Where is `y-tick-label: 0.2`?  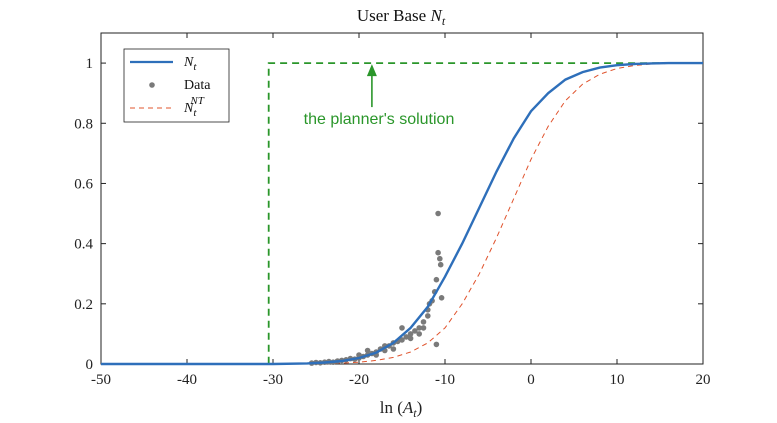 y-tick-label: 0.2 is located at coordinates (83, 305).